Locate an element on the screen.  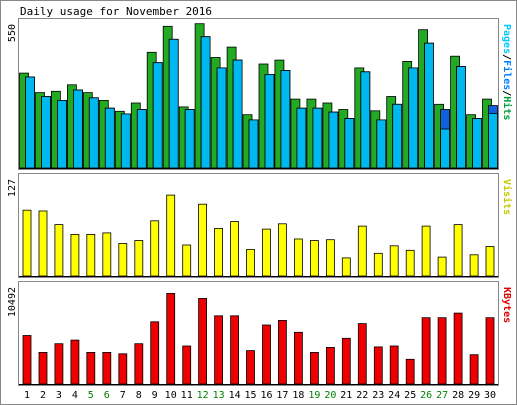
legend-item-hits-1: / is located at coordinates (506, 57).